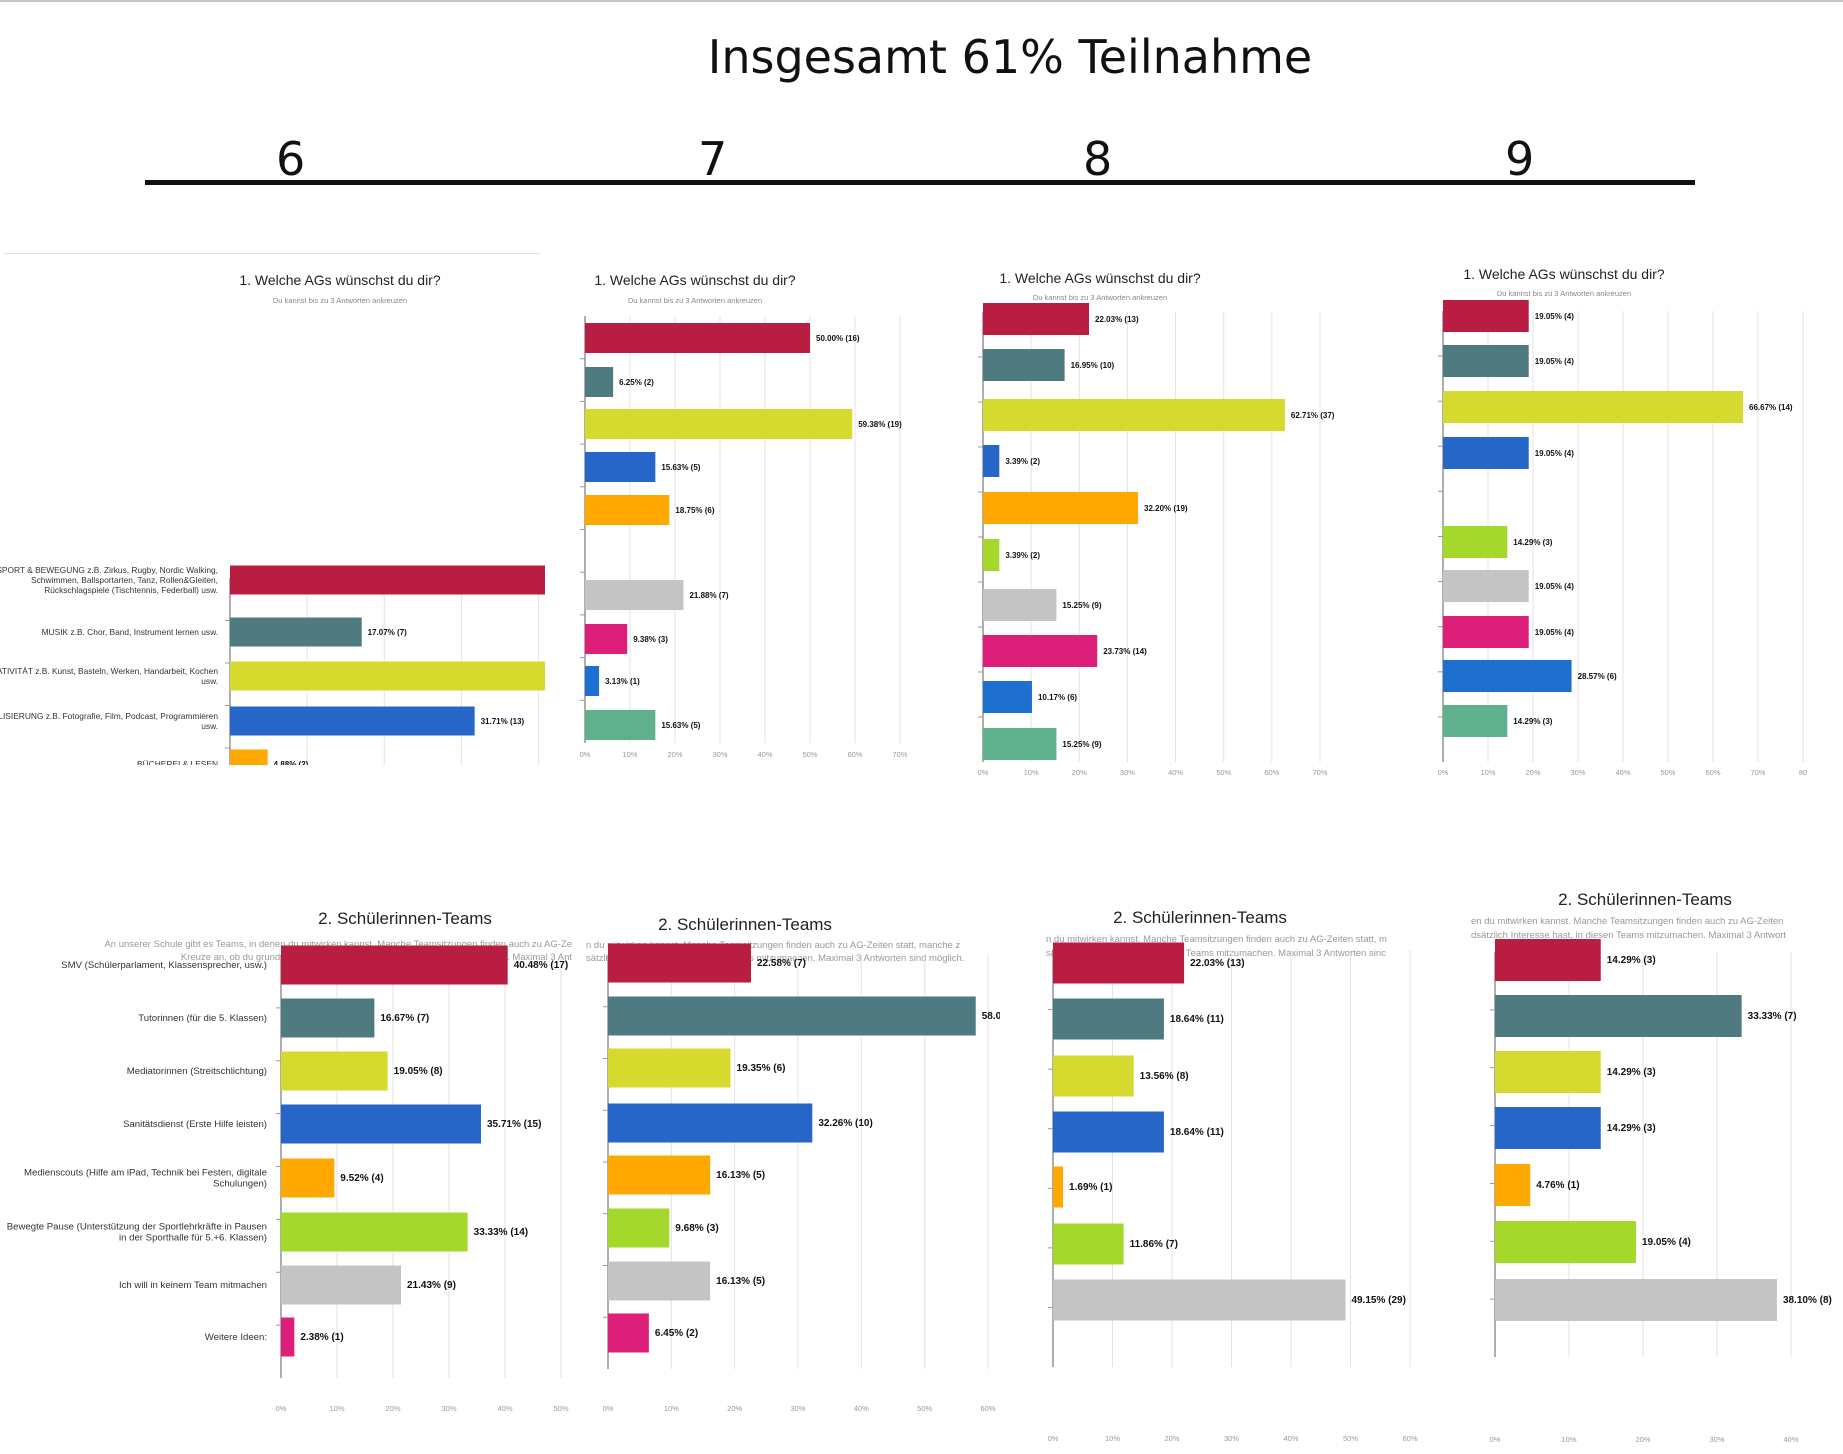 The image size is (1843, 1454). Describe the element at coordinates (622, 681) in the screenshot. I see `bar-value-label: 3.13% (1)` at that location.